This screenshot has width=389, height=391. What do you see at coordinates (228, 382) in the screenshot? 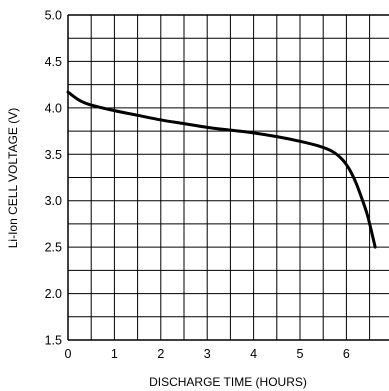
I see `x-axis-label: DISCHARGE TIME (HOURS)` at bounding box center [228, 382].